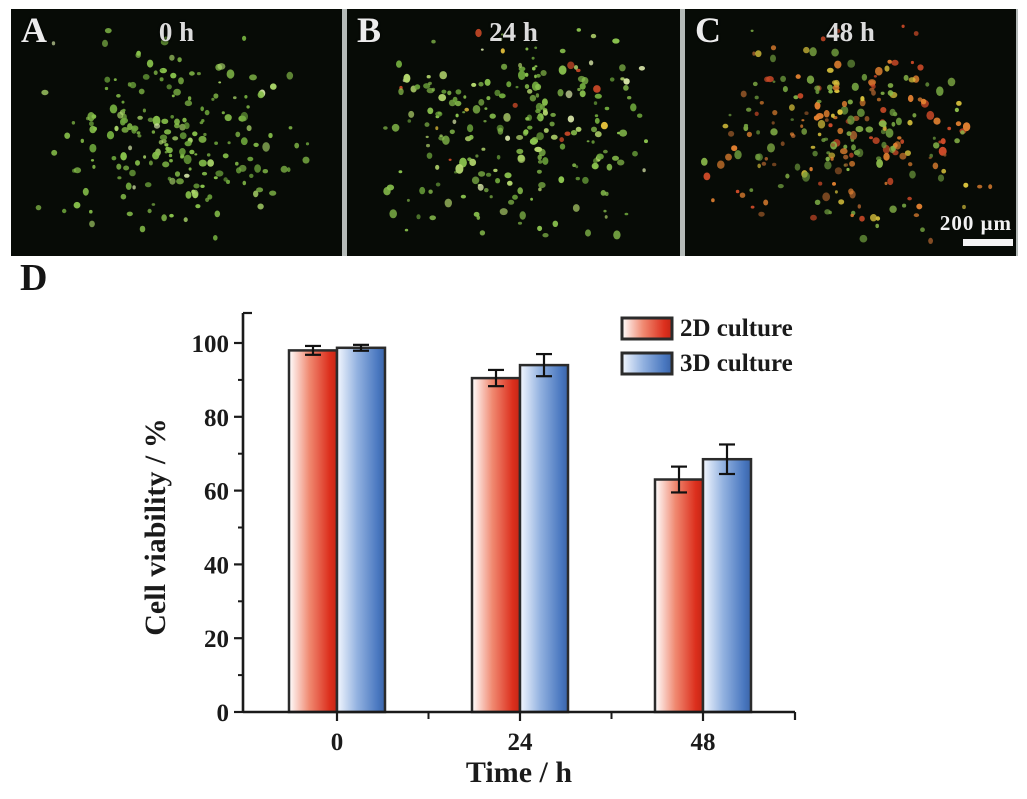 The width and height of the screenshot is (1027, 799). Describe the element at coordinates (736, 363) in the screenshot. I see `legend-label: 3D culture` at that location.